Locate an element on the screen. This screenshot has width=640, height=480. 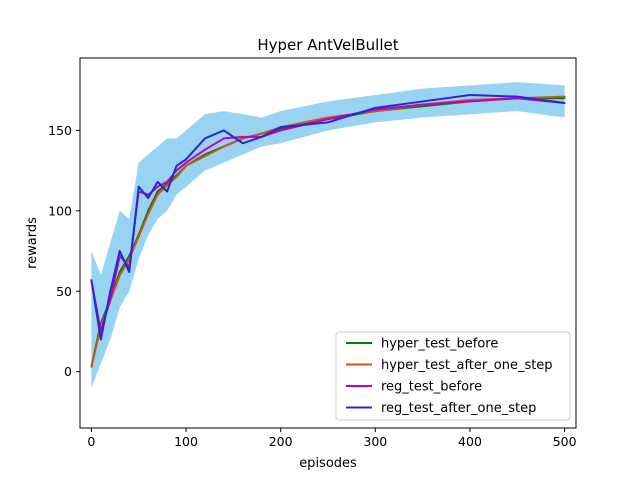
legend-label: reg_test_after_one_step is located at coordinates (458, 408).